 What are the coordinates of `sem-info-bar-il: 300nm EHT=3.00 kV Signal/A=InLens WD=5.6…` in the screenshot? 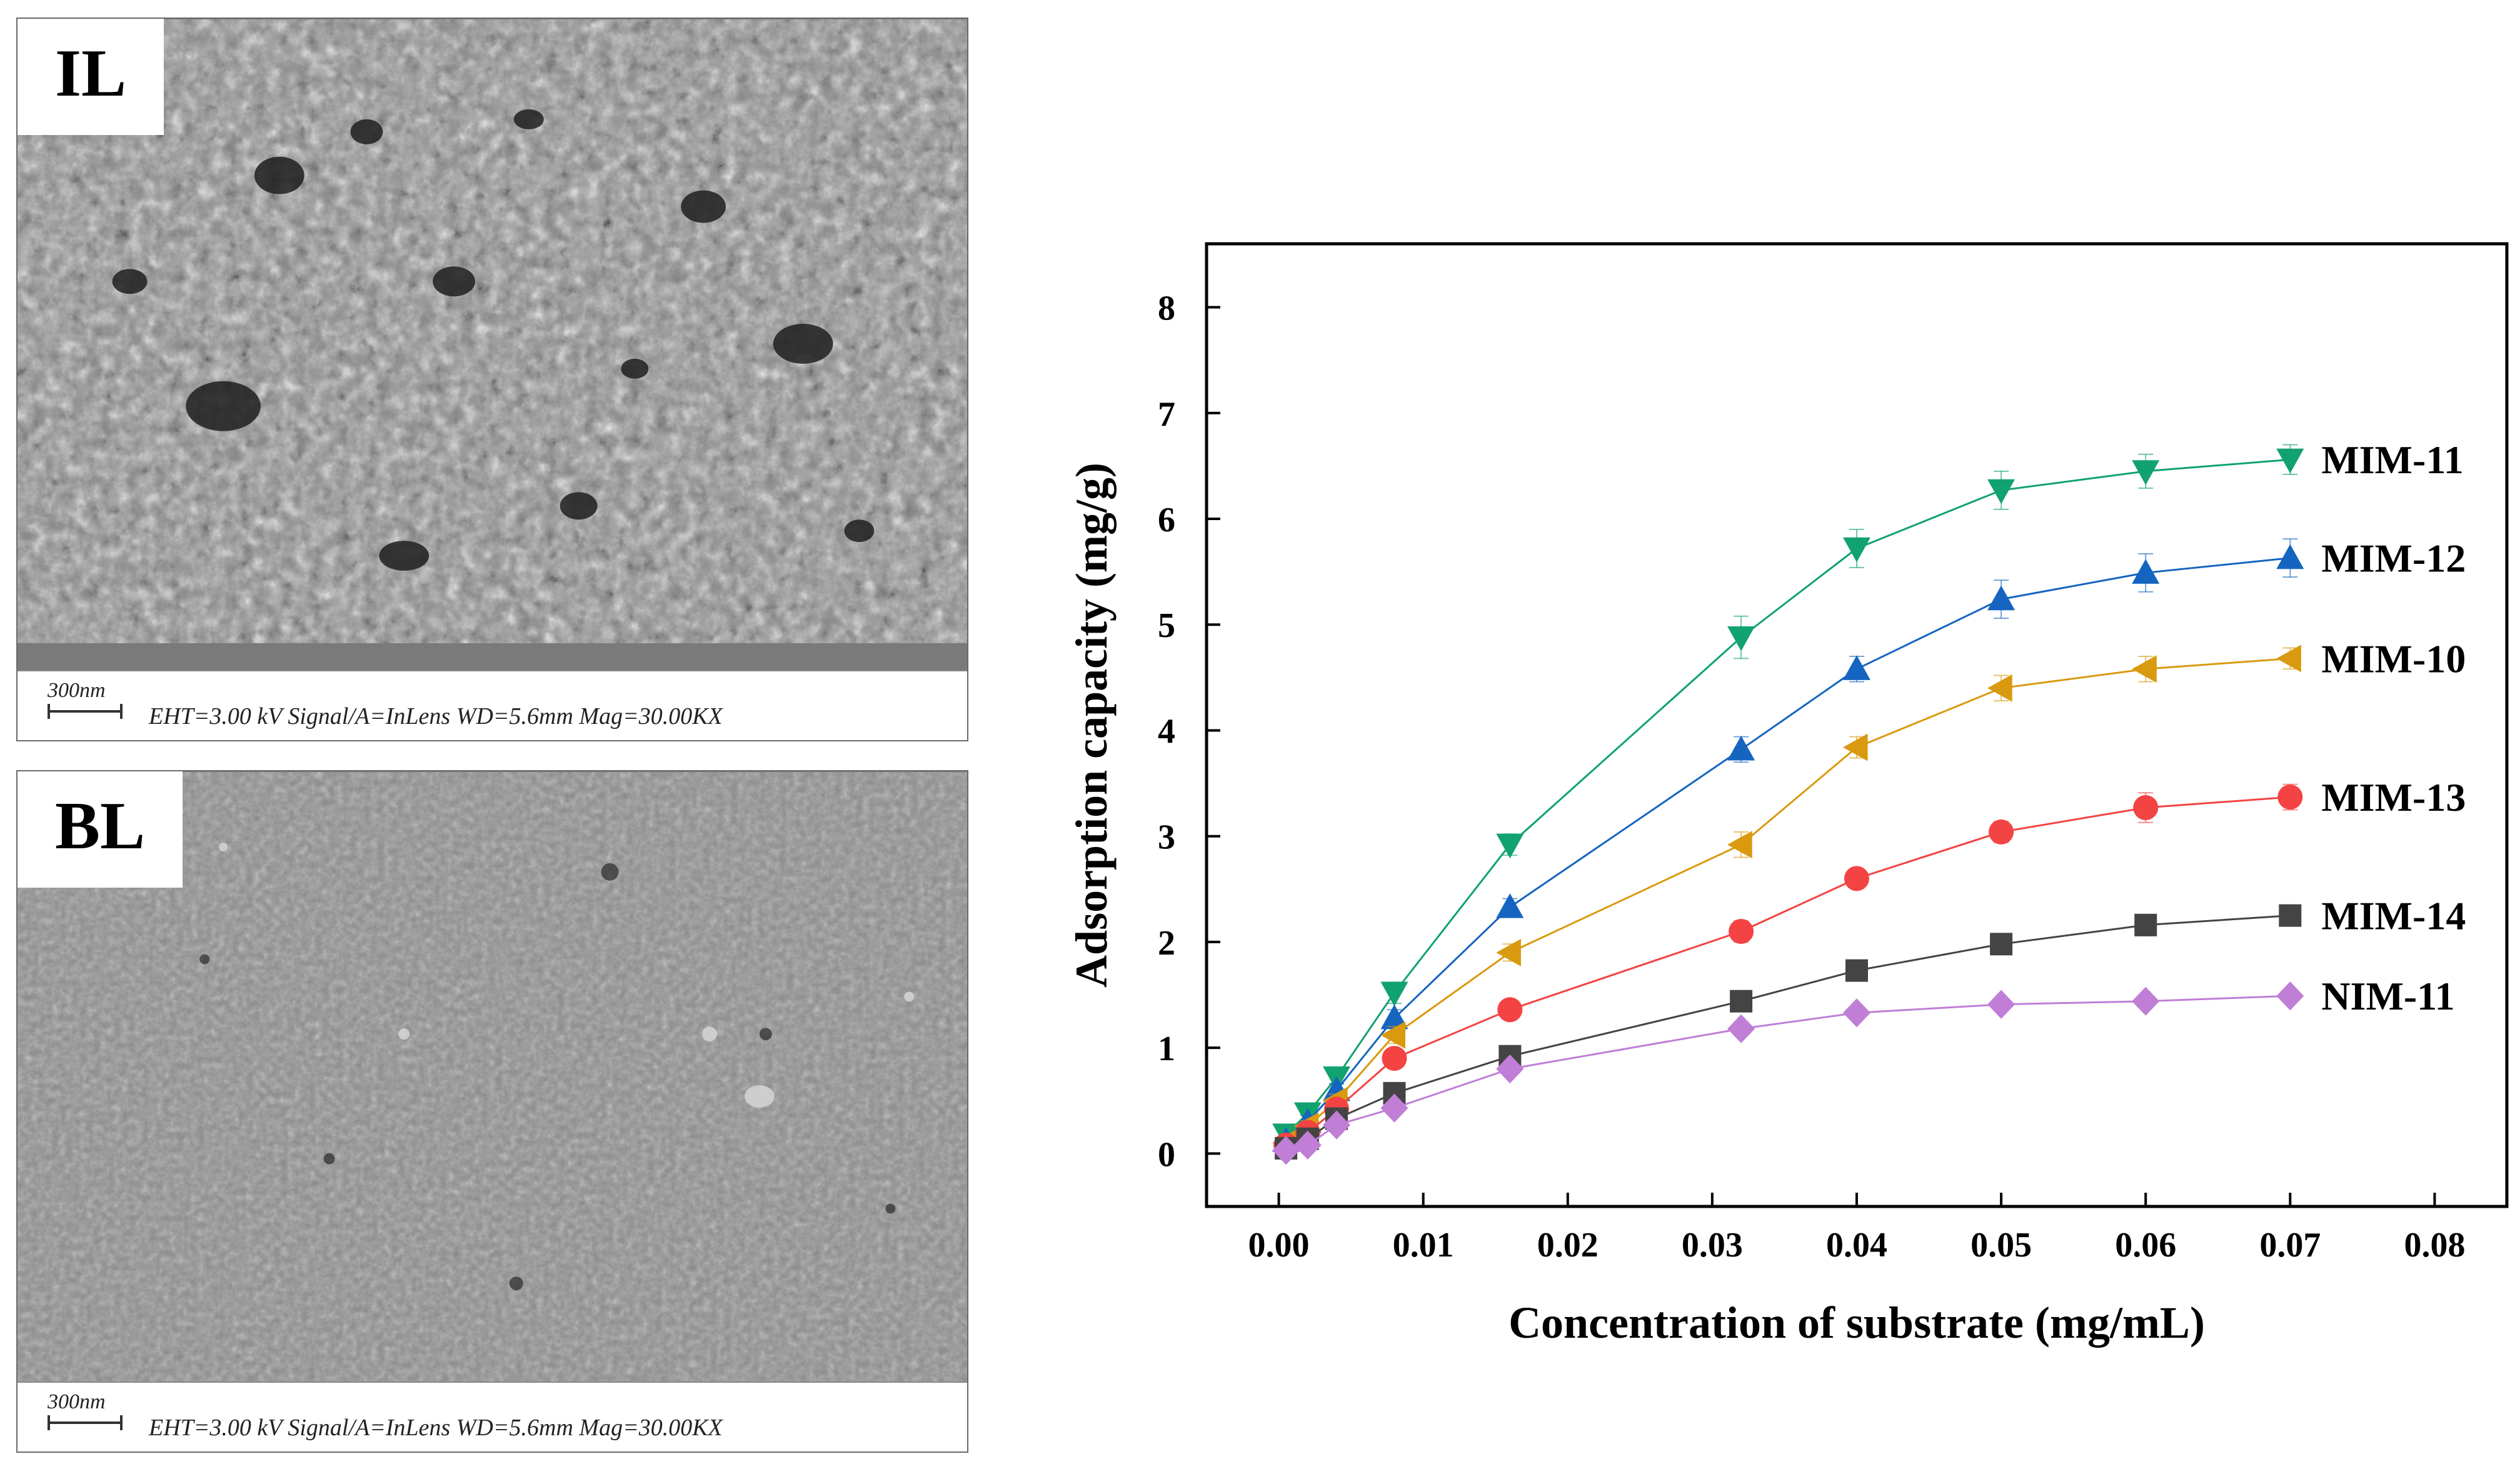 It's located at (492, 705).